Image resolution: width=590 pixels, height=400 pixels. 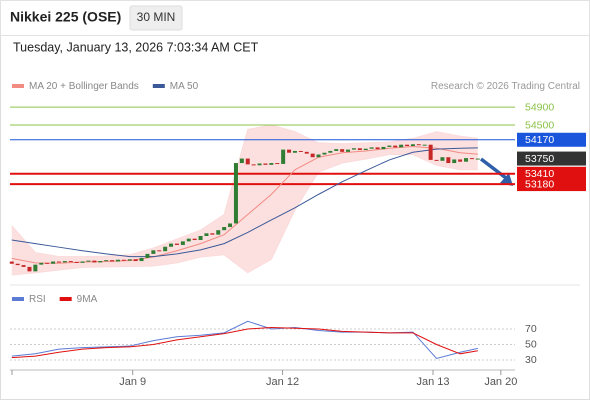 I want to click on title: Nikkei 225 (OSE), so click(x=65, y=17).